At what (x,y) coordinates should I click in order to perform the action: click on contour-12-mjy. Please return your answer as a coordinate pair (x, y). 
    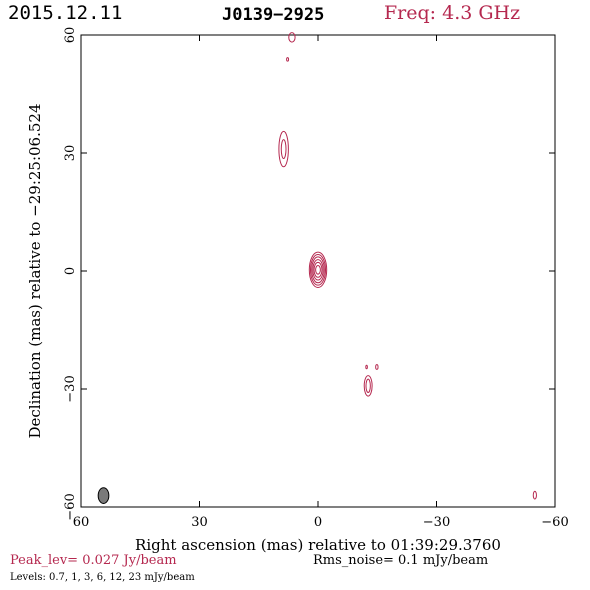
    Looking at the image, I should click on (318, 269).